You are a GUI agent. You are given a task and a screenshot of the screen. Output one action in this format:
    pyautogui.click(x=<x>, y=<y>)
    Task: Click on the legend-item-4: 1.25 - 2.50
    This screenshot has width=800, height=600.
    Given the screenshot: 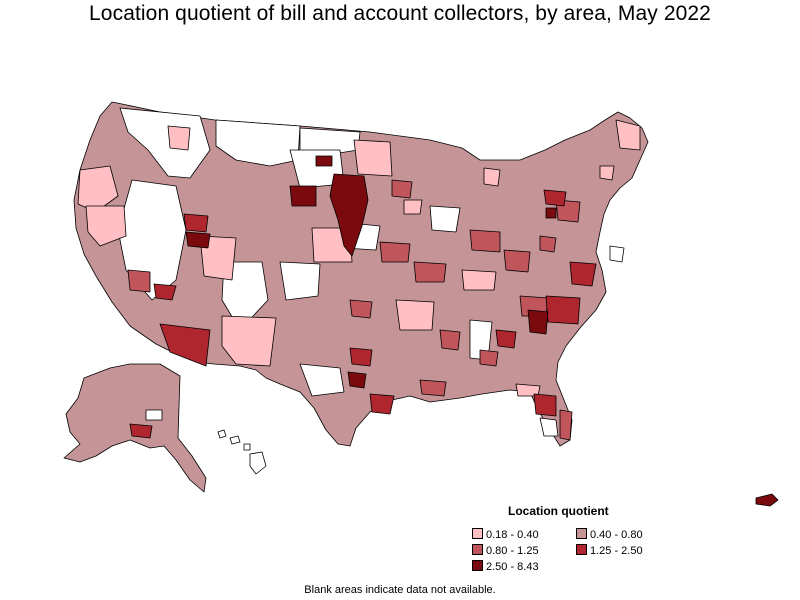 What is the action you would take?
    pyautogui.click(x=609, y=550)
    